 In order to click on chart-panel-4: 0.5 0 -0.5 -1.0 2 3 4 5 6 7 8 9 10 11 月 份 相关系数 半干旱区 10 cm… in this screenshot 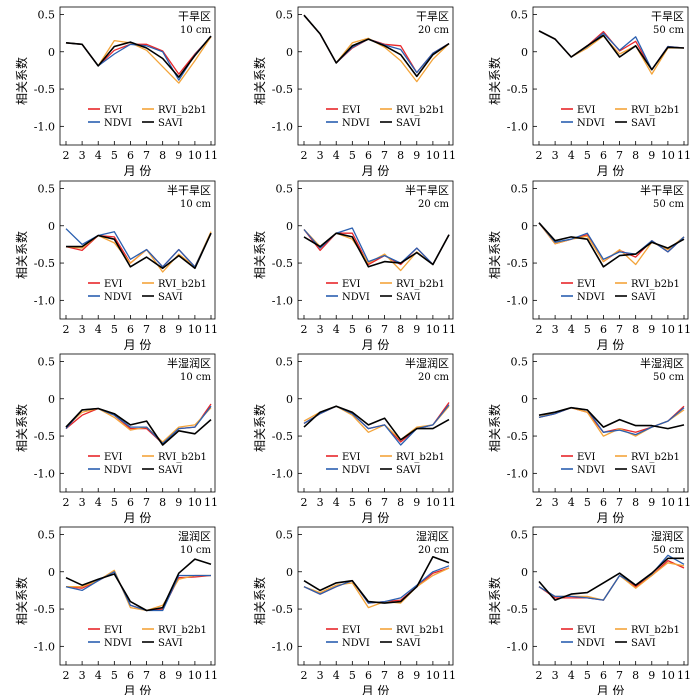, I will do `click(116, 266)`.